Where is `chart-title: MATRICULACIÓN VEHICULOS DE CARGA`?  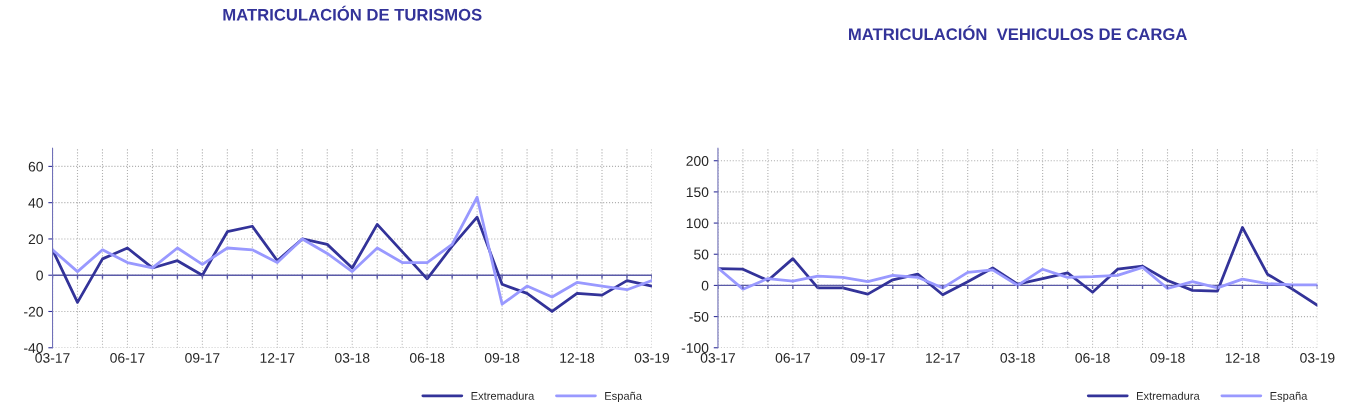 chart-title: MATRICULACIÓN VEHICULOS DE CARGA is located at coordinates (1018, 33).